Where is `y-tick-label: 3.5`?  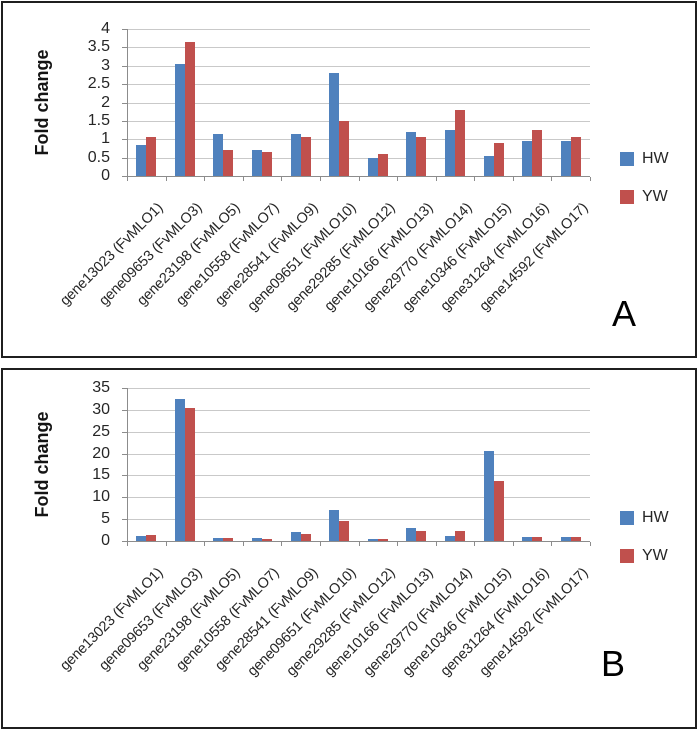 y-tick-label: 3.5 is located at coordinates (98, 46).